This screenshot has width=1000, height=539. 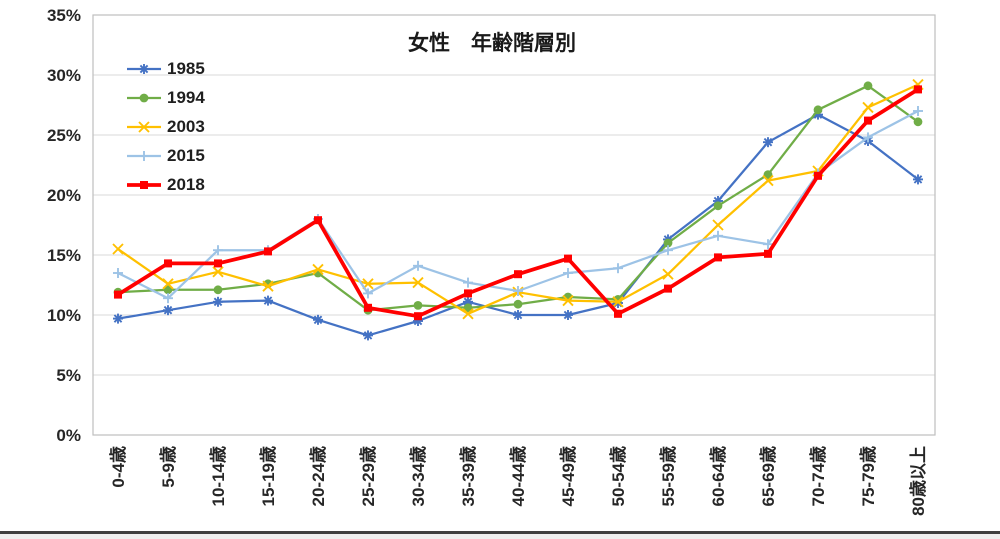 What do you see at coordinates (144, 126) in the screenshot?
I see `legend-marker-glyph-2003` at bounding box center [144, 126].